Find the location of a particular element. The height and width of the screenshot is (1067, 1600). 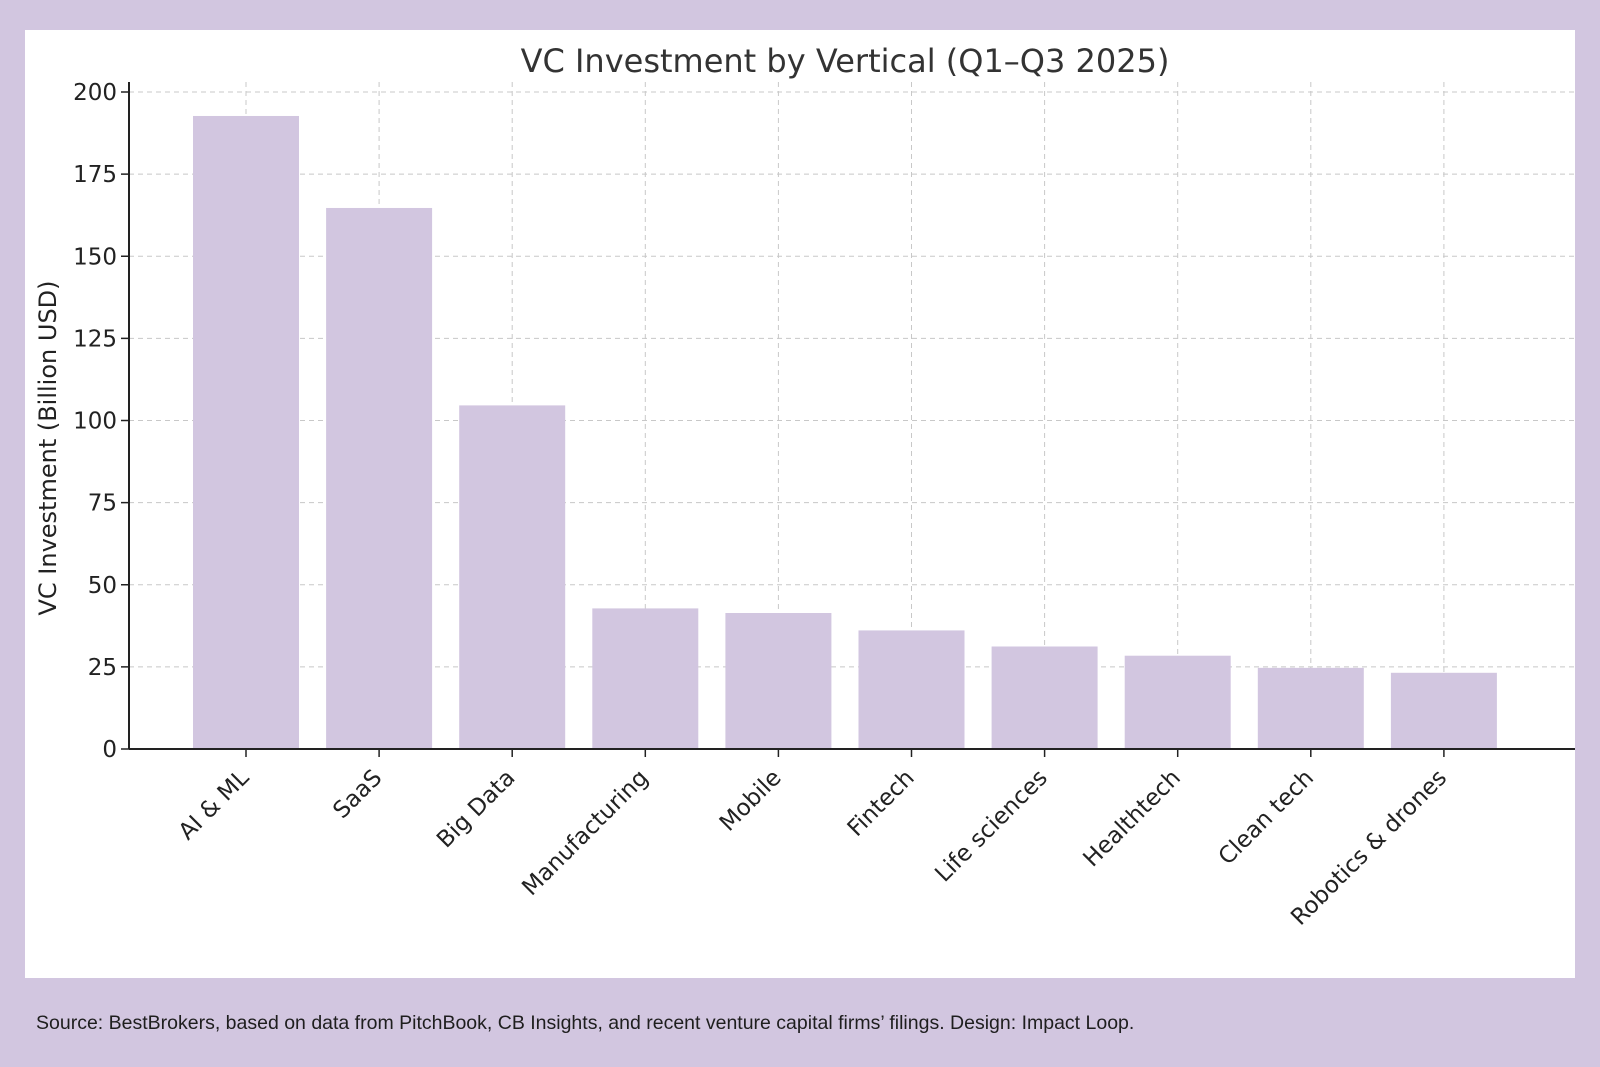

y-tick-label: 50 is located at coordinates (102, 586).